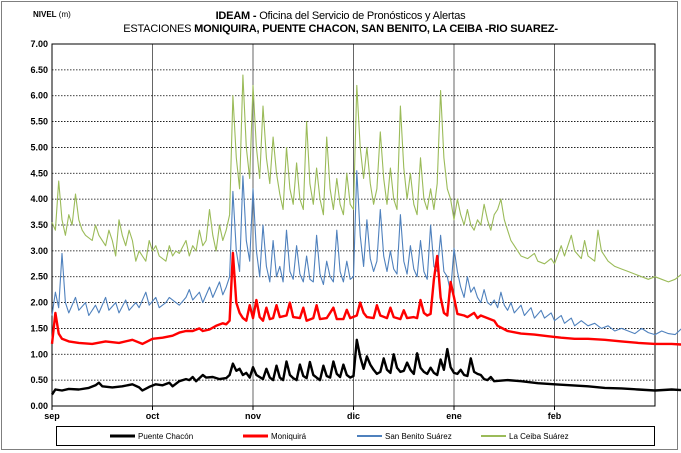 This screenshot has width=681, height=453. I want to click on y-tick-label: 4.50, so click(39, 173).